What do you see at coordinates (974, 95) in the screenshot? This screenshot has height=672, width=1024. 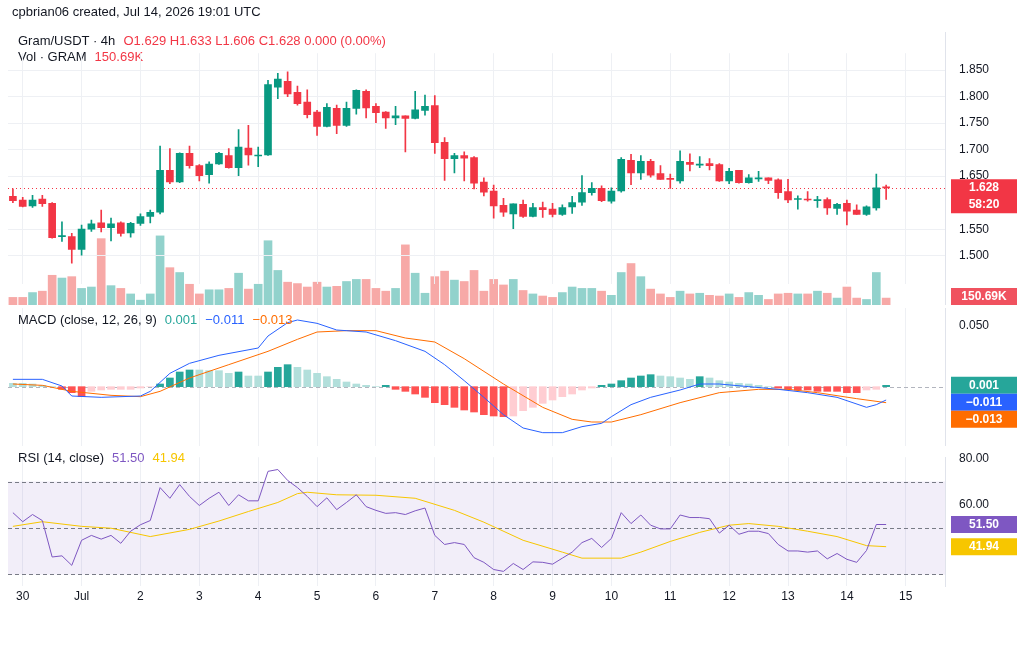 I see `y-tick-label: 1.800` at bounding box center [974, 95].